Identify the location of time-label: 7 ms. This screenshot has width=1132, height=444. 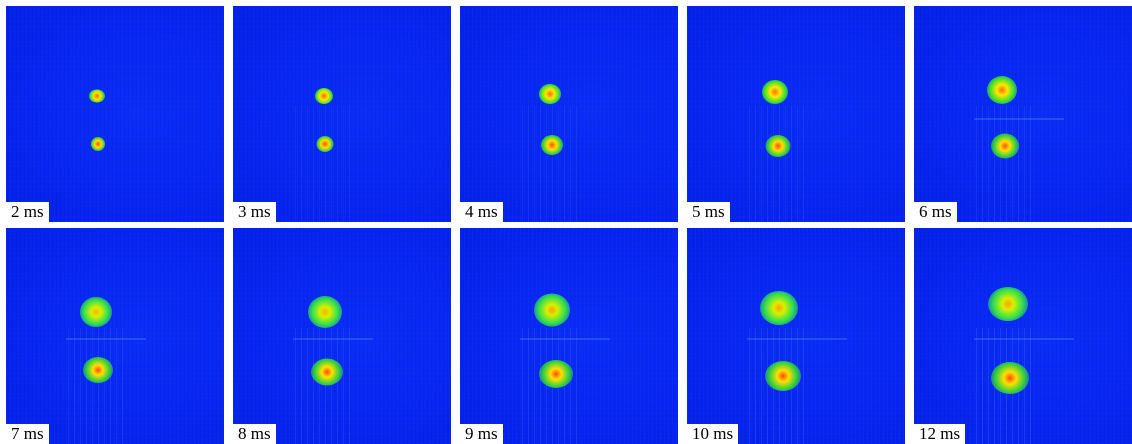
(27, 434).